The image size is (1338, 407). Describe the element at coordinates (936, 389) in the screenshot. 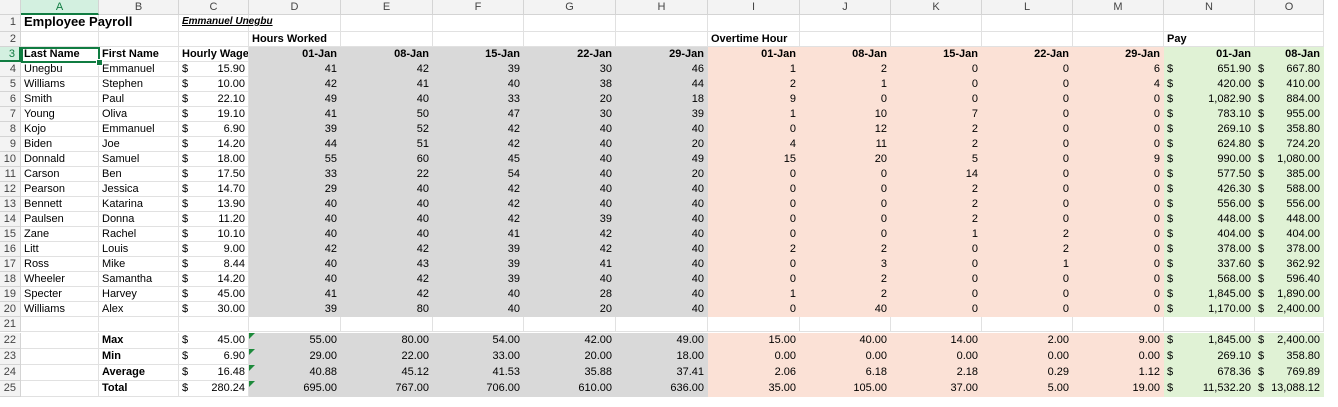

I see `stat-overtime-cell: 37.00` at that location.